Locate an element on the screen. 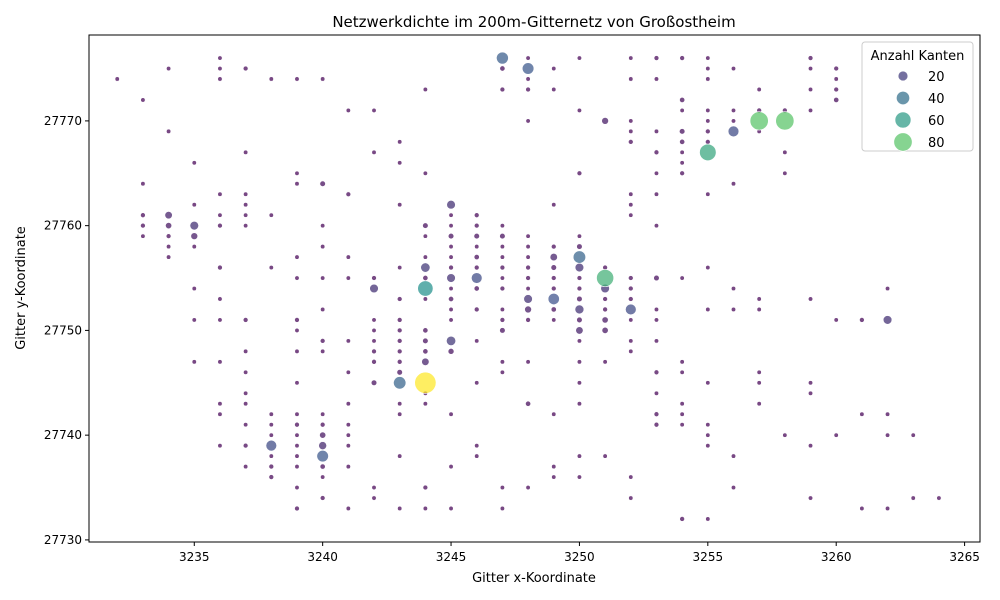 The width and height of the screenshot is (1000, 600). legend-label: 20 is located at coordinates (936, 77).